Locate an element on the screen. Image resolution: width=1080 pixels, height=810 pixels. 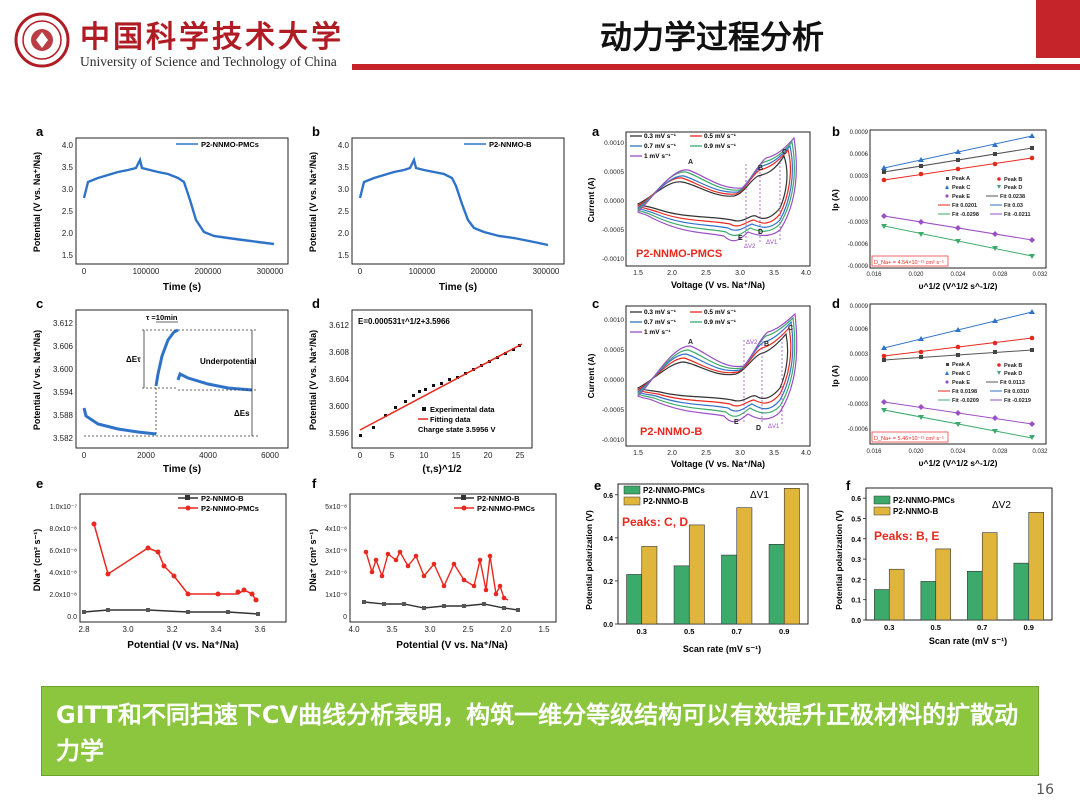
delta-v2: ΔV2 is located at coordinates (750, 247).